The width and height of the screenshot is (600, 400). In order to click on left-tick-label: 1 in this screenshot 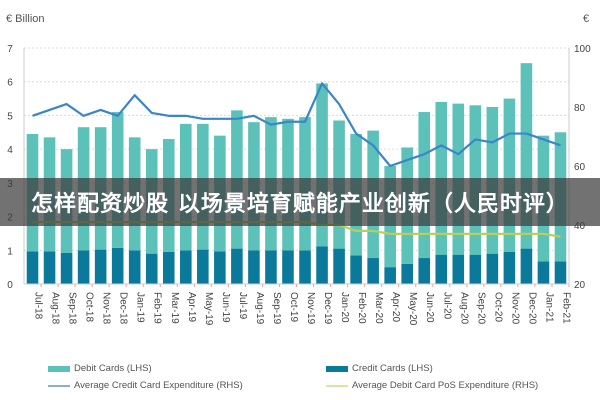, I will do `click(10, 251)`.